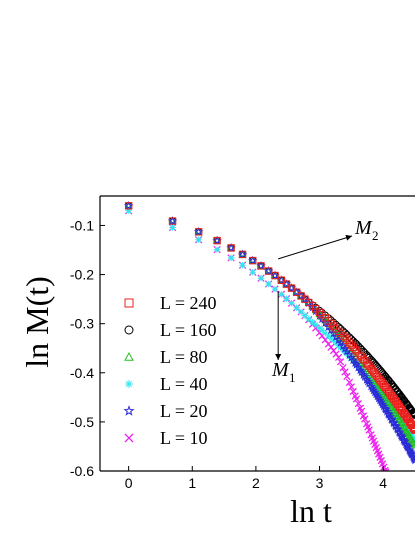 The width and height of the screenshot is (415, 537). I want to click on x-tick-label: 0, so click(129, 483).